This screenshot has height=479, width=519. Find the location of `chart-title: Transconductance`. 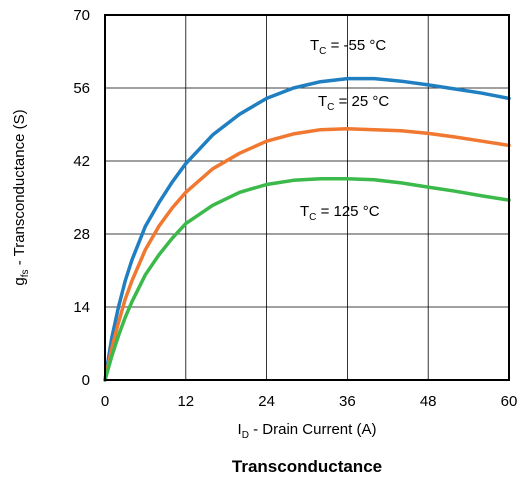

chart-title: Transconductance is located at coordinates (307, 466).